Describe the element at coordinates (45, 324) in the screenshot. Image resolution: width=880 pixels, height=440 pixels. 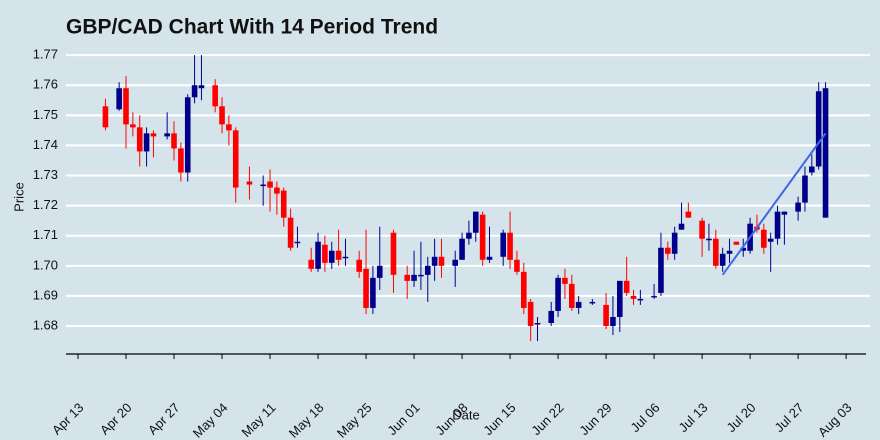
I see `y-tick-label: 1.68` at that location.